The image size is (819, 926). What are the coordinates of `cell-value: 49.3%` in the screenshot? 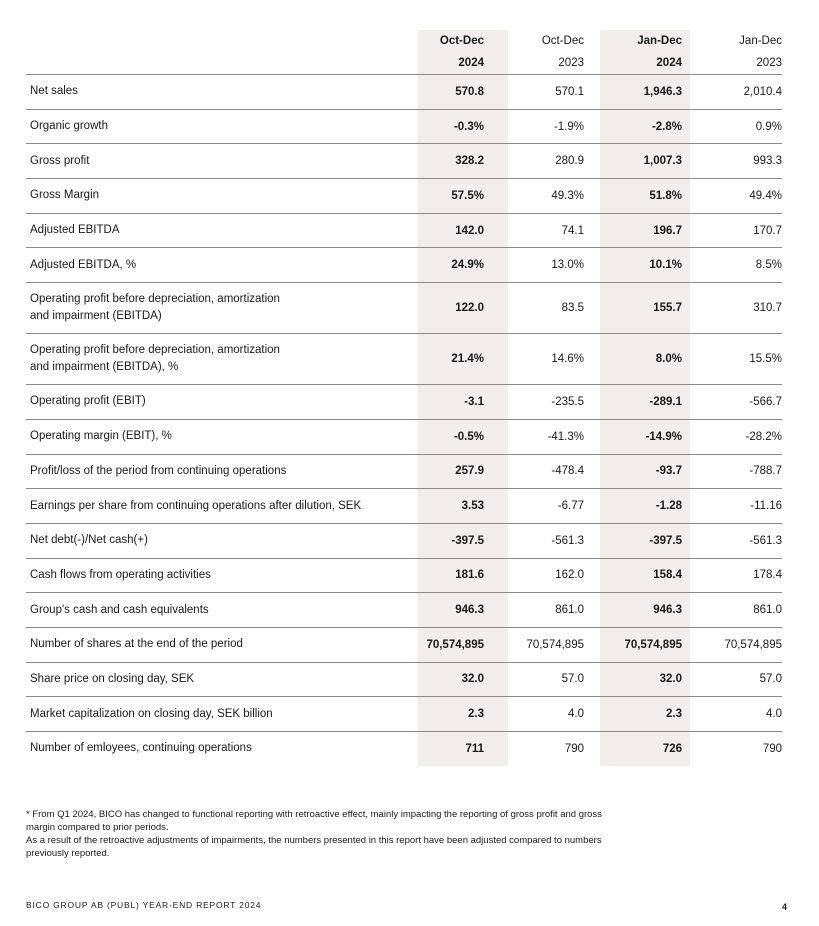 It's located at (542, 196).